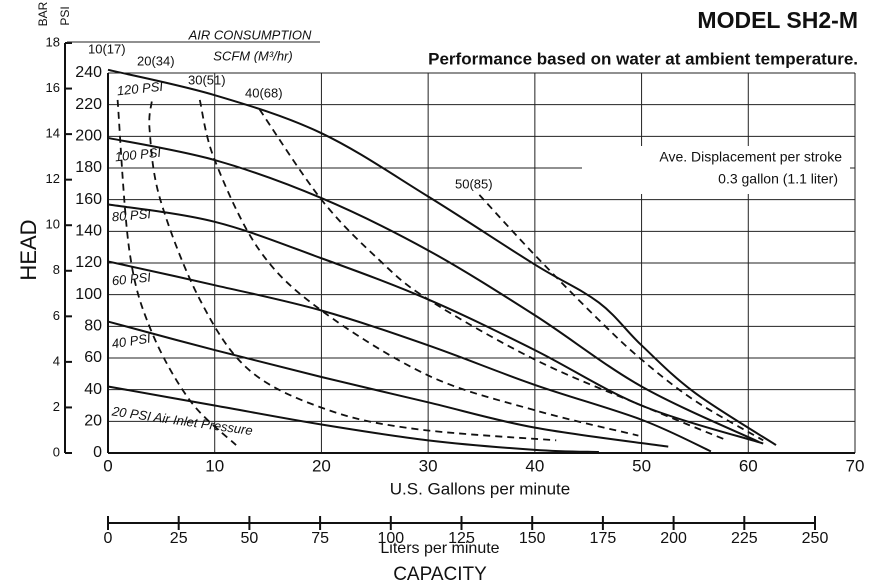 Image resolution: width=872 pixels, height=587 pixels. I want to click on y2-tick-label: 12, so click(53, 178).